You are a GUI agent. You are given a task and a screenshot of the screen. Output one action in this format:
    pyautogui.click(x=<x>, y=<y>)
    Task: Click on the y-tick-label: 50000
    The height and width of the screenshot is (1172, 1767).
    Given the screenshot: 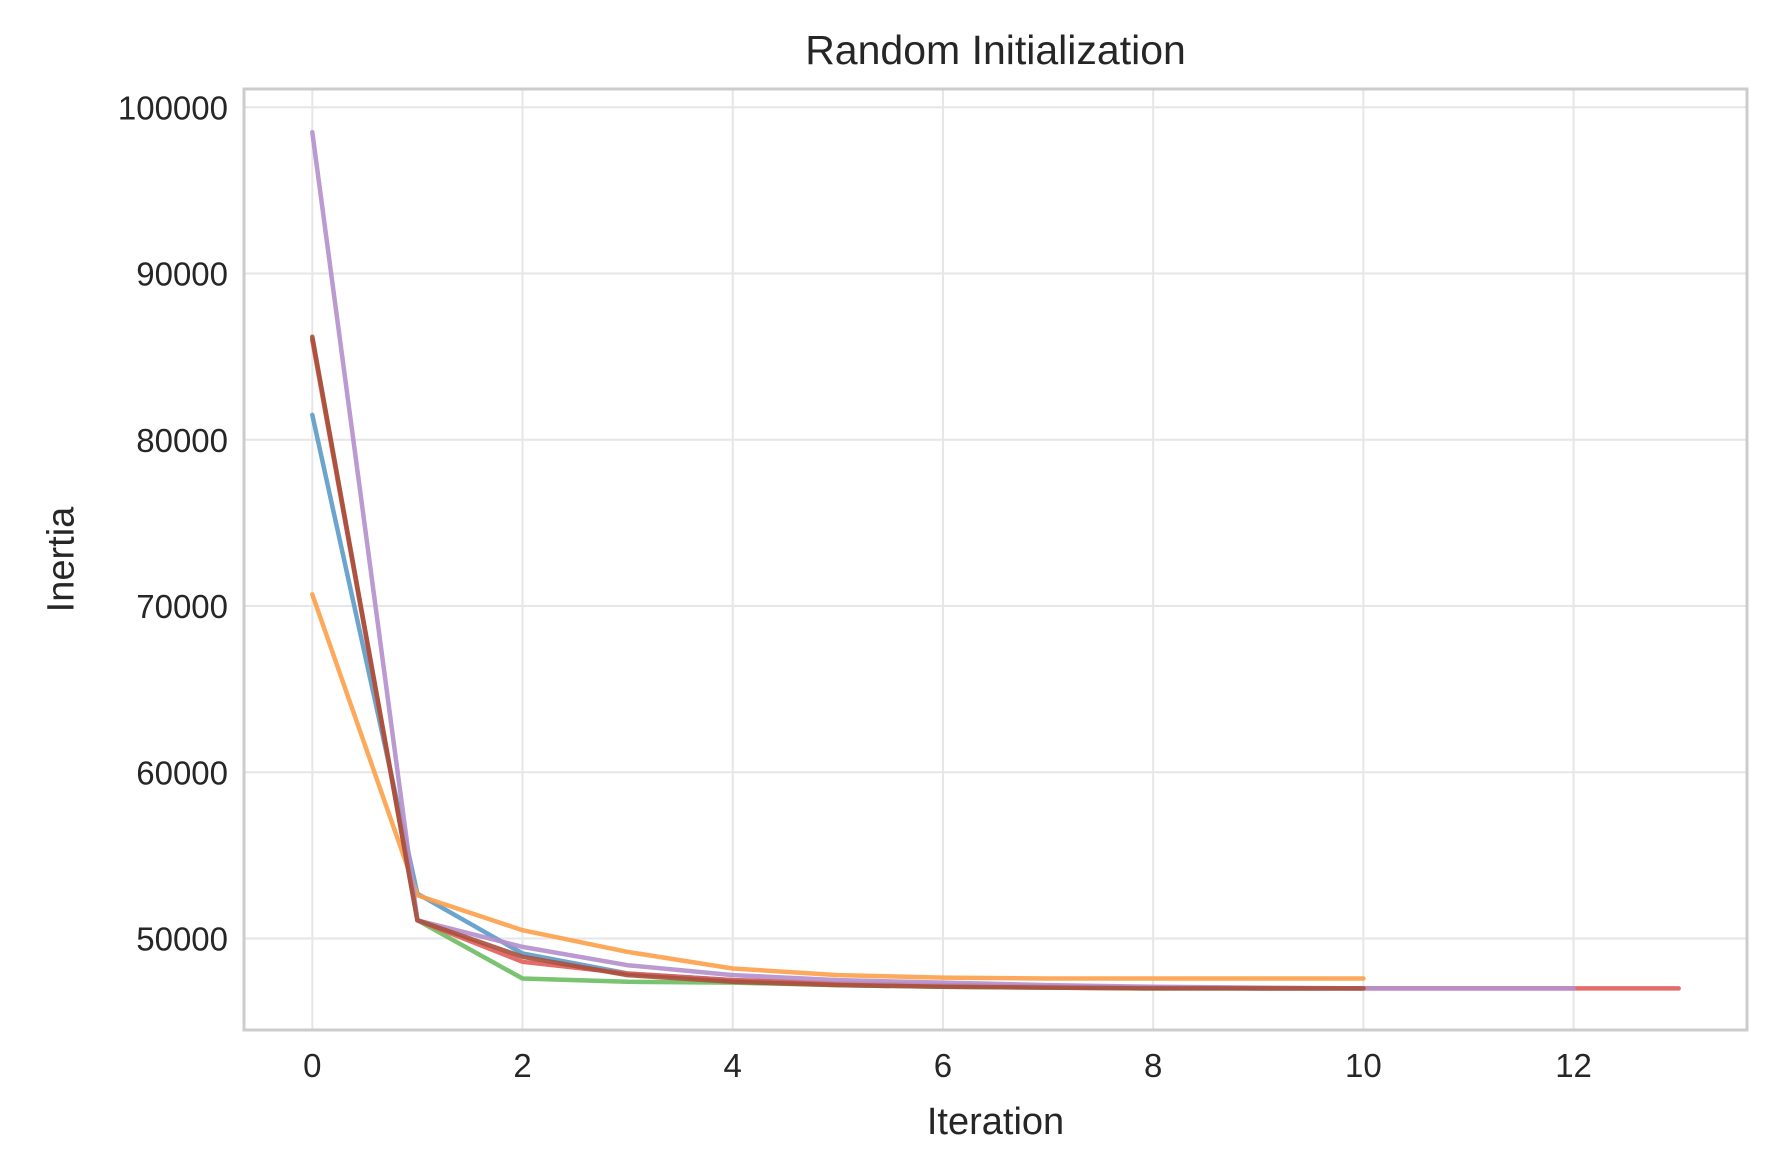 What is the action you would take?
    pyautogui.click(x=182, y=939)
    